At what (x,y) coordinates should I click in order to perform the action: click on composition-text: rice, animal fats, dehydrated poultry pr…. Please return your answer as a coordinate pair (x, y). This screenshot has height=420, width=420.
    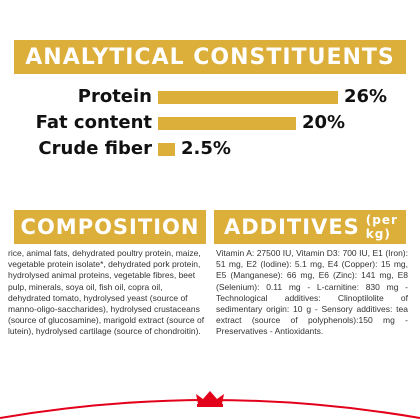
    Looking at the image, I should click on (106, 292).